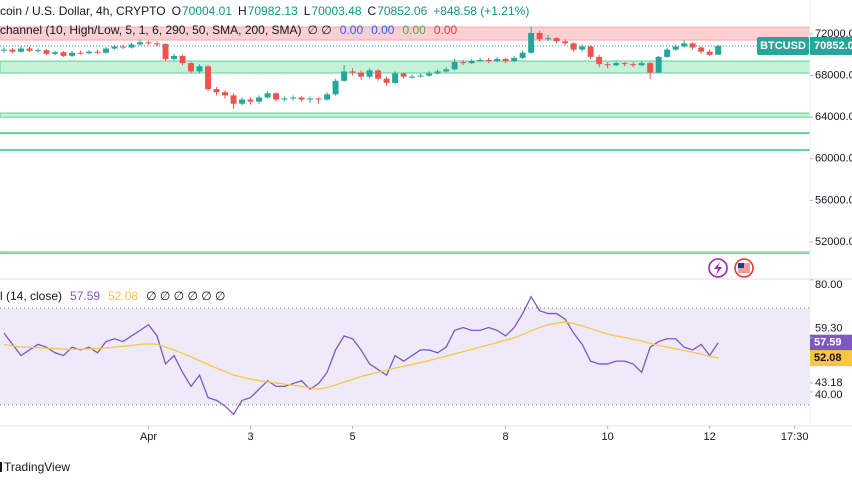  What do you see at coordinates (829, 395) in the screenshot?
I see `y-tick-label: 40.00` at bounding box center [829, 395].